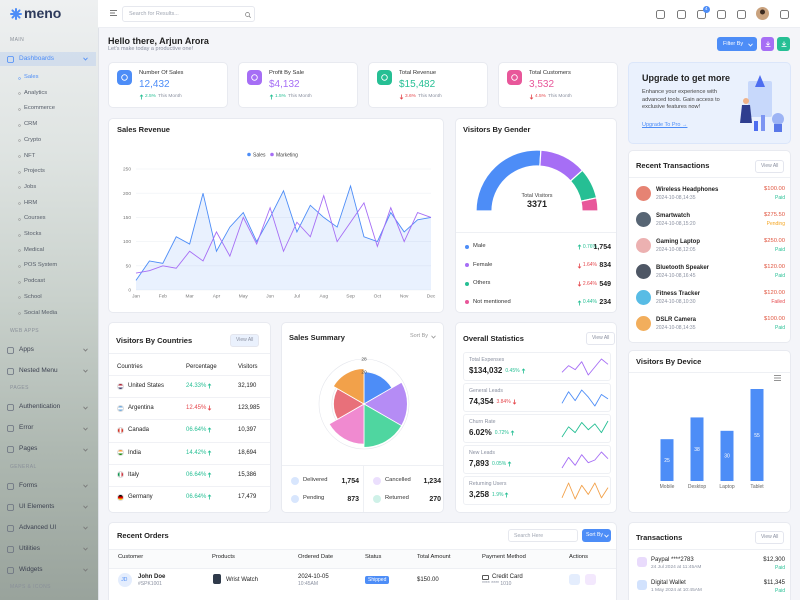 The height and width of the screenshot is (600, 800). Describe the element at coordinates (737, 44) in the screenshot. I see `filter-button: Filter By` at that location.